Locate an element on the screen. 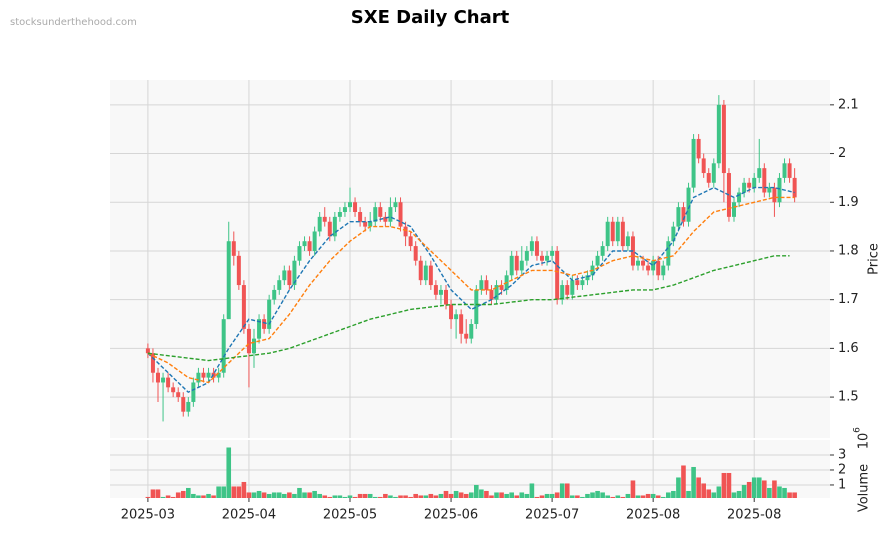 Image resolution: width=891 pixels, height=533 pixels. x-tick-label: 2025-03 is located at coordinates (148, 515).